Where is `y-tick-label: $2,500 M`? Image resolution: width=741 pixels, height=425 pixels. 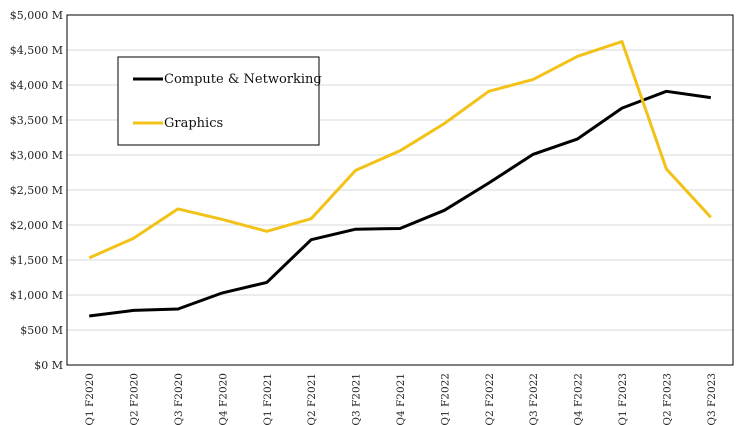
y-tick-label: $2,500 M is located at coordinates (36, 190).